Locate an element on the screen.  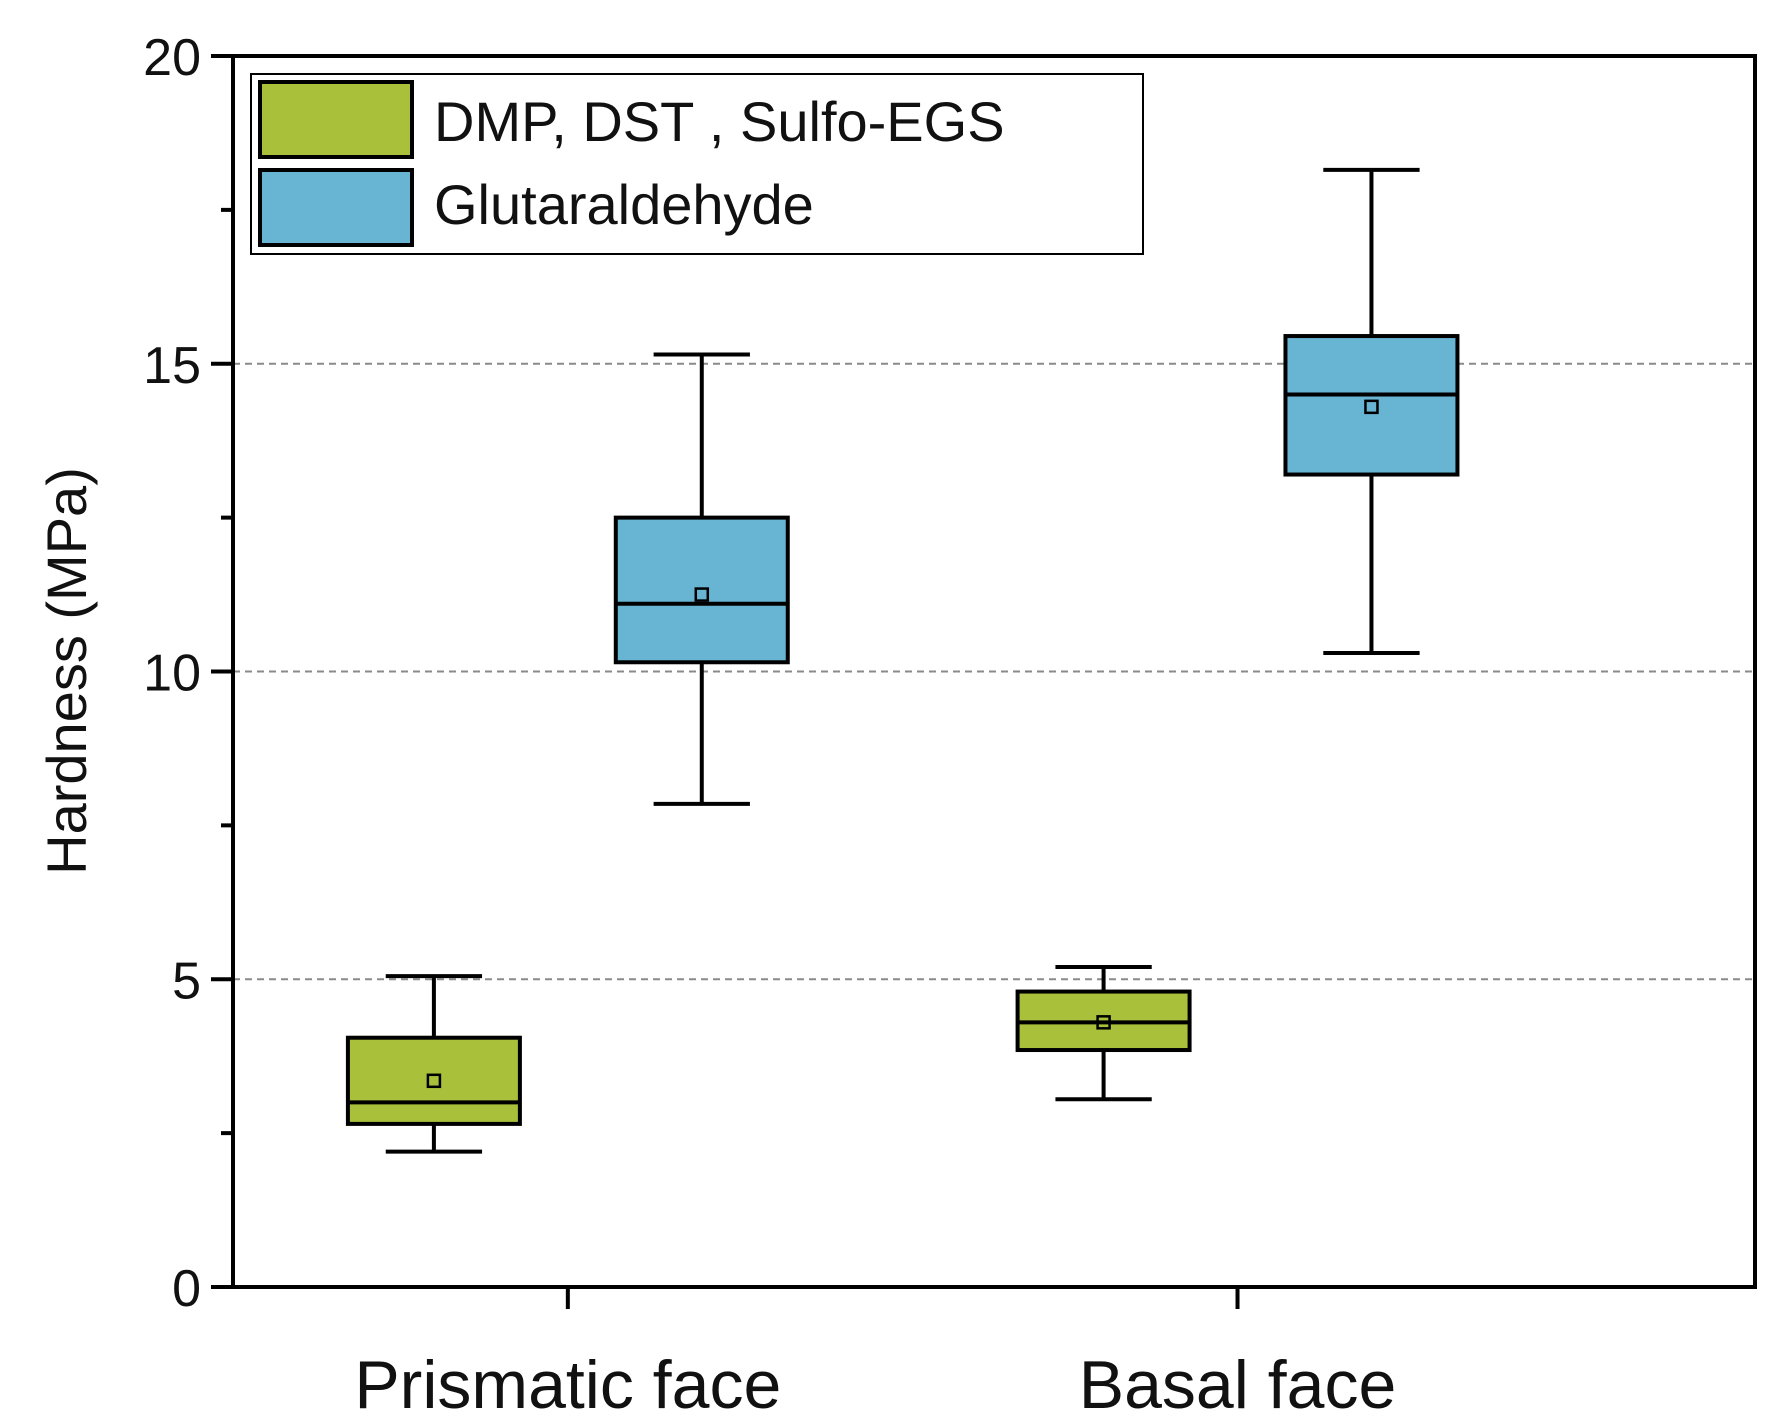
mean-marker-dmp-dst-sulfo-egs-prismatic-face is located at coordinates (434, 1081).